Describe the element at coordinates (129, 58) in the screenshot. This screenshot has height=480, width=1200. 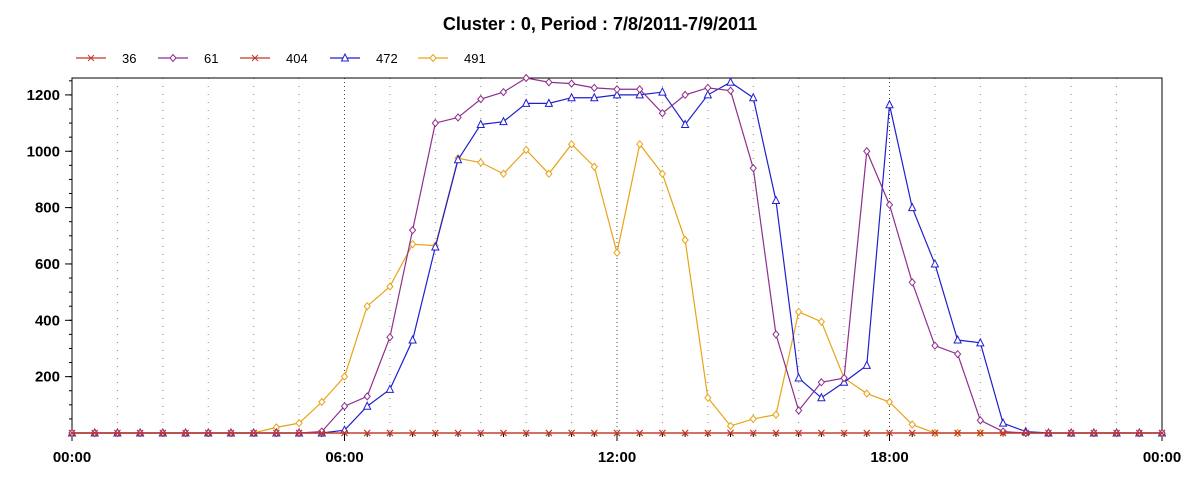
I see `legend-label: 36` at that location.